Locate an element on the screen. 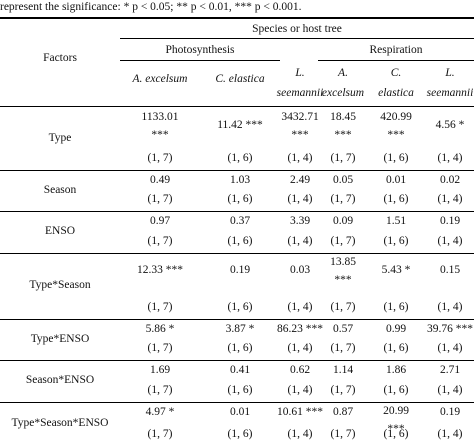 The width and height of the screenshot is (474, 443). cell-value: 86.23 *** is located at coordinates (300, 329).